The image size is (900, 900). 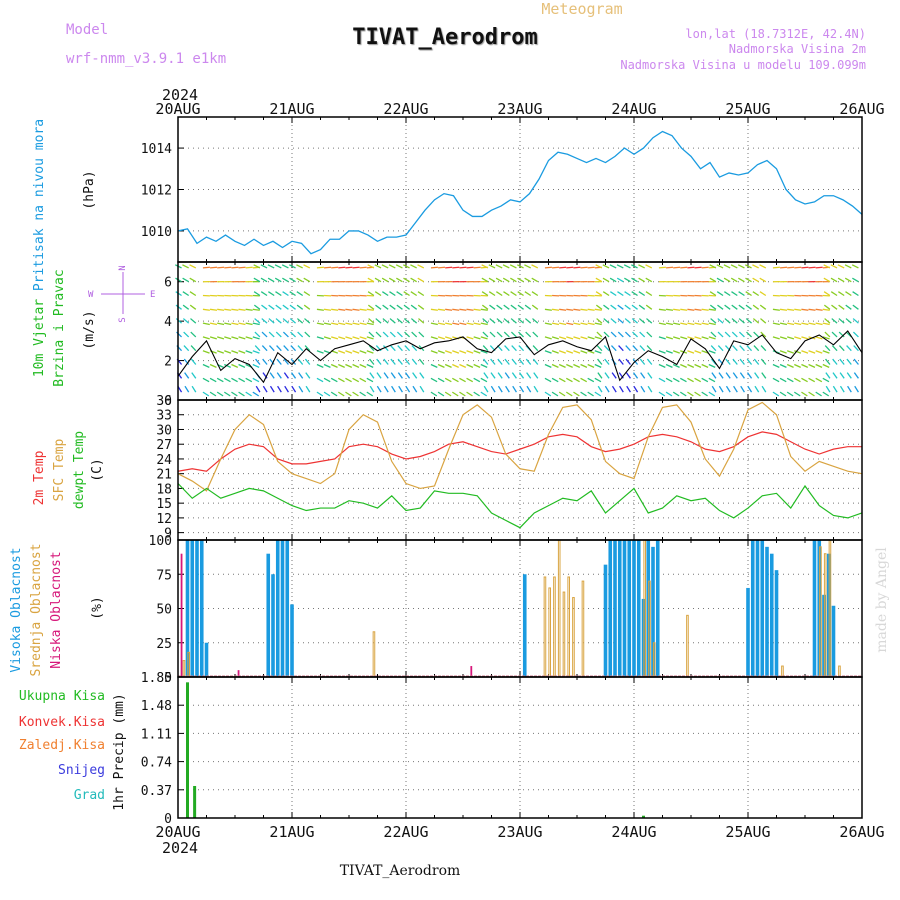 I want to click on precip-ylabel: 1hr Precip (mm), so click(x=119, y=751).